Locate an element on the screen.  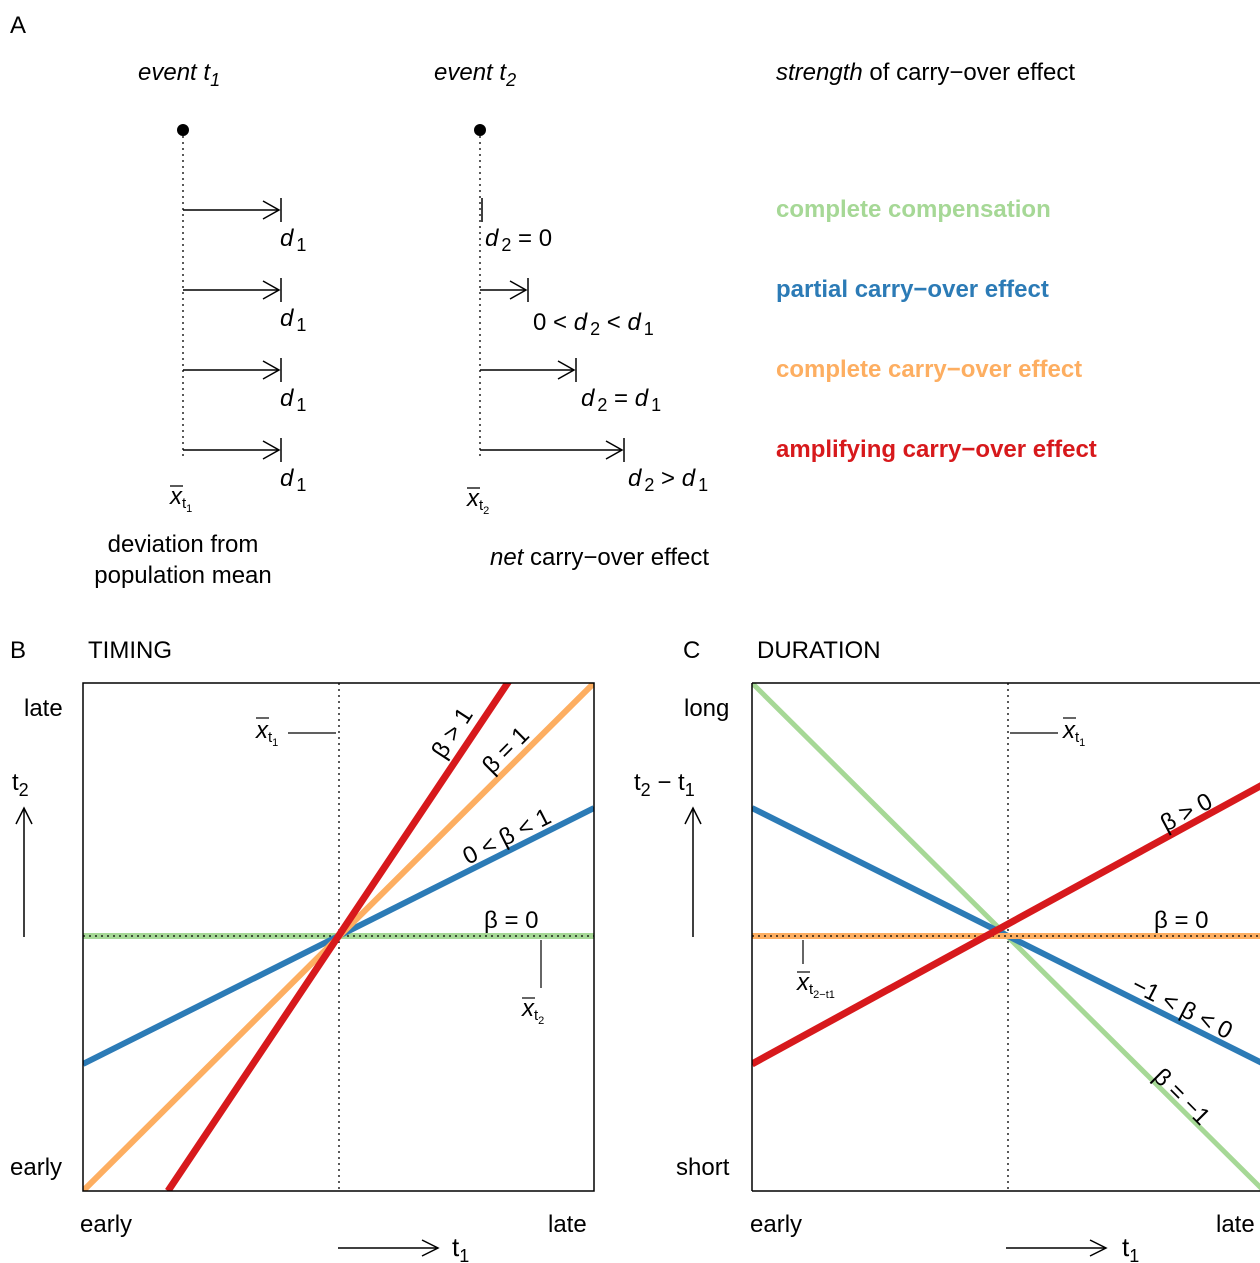
panel-b-x-early: early is located at coordinates (106, 1224).